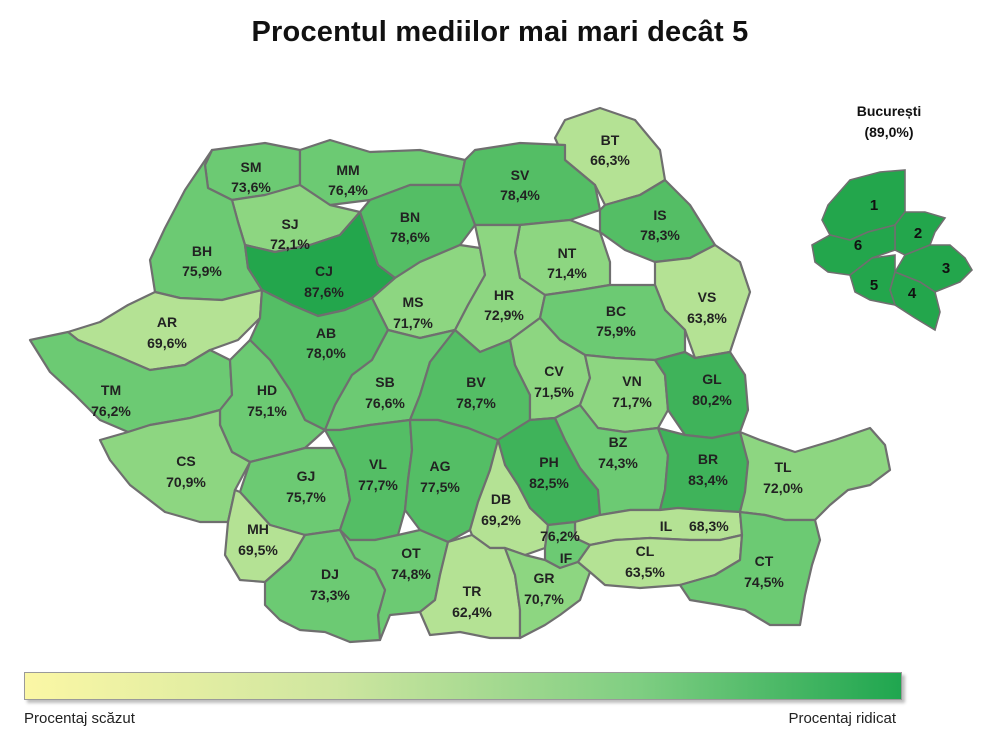 This screenshot has width=1000, height=752. Describe the element at coordinates (325, 586) in the screenshot. I see `county-DJ` at that location.